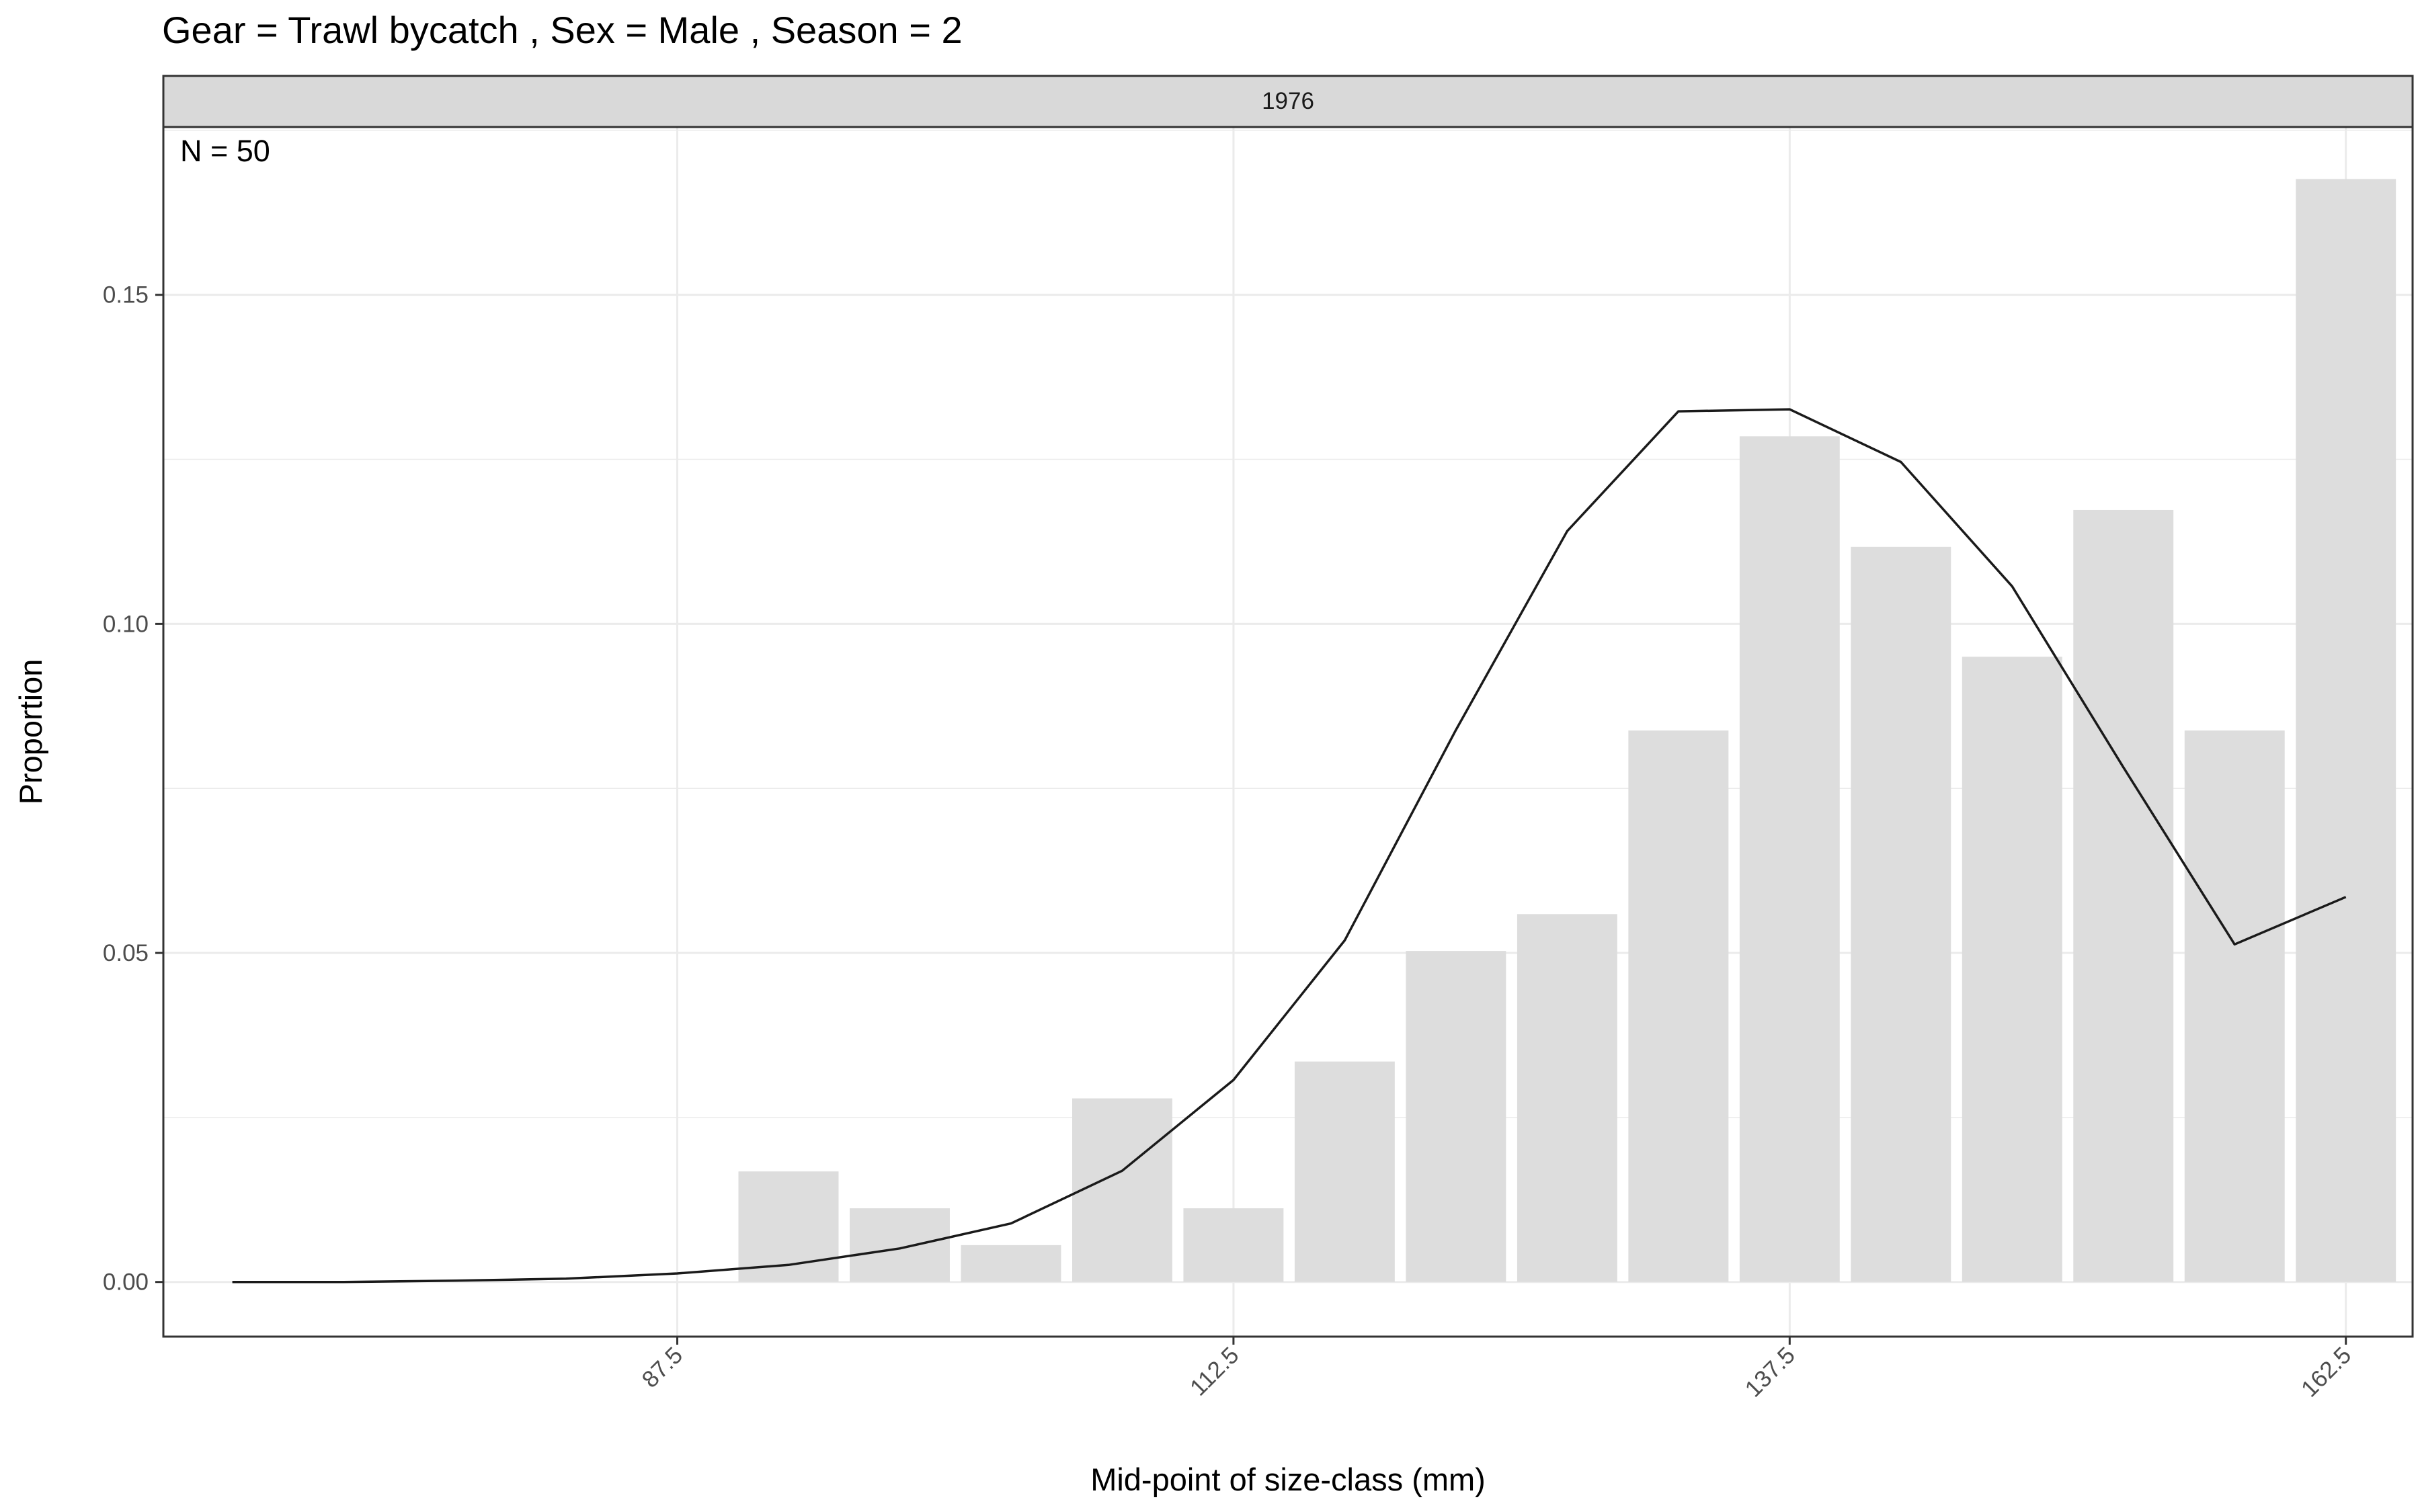 This screenshot has width=2420, height=1512. What do you see at coordinates (1770, 1372) in the screenshot?
I see `x-tick-label: 137.5` at bounding box center [1770, 1372].